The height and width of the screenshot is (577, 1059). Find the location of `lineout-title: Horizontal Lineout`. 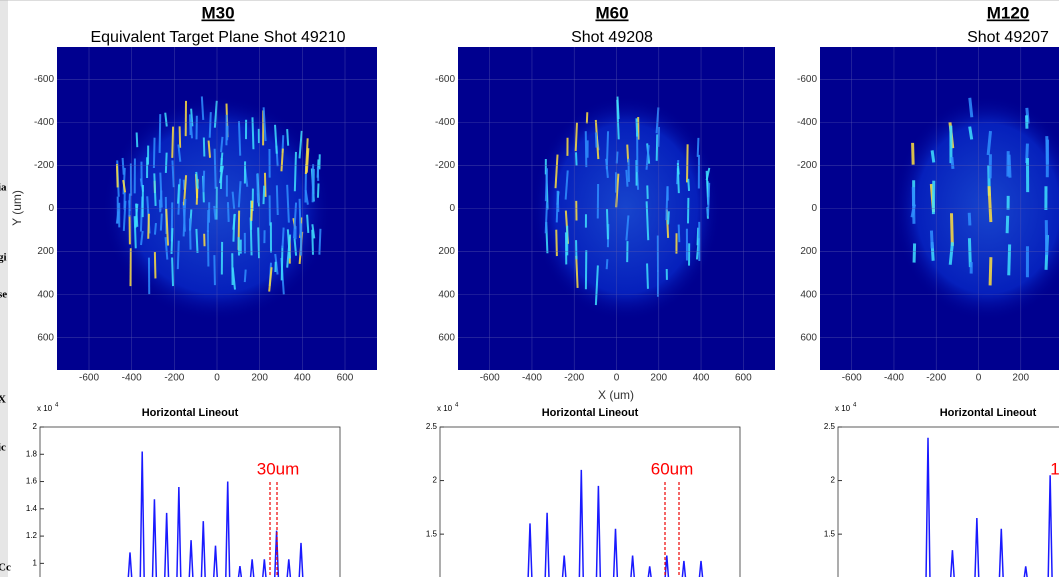

lineout-title: Horizontal Lineout is located at coordinates (590, 413).